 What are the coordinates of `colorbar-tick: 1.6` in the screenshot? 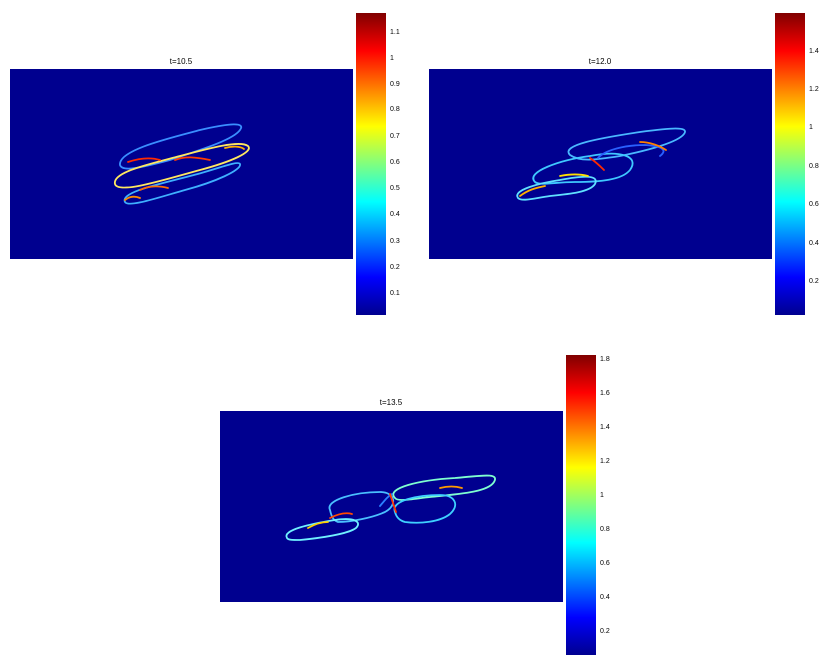 It's located at (605, 393).